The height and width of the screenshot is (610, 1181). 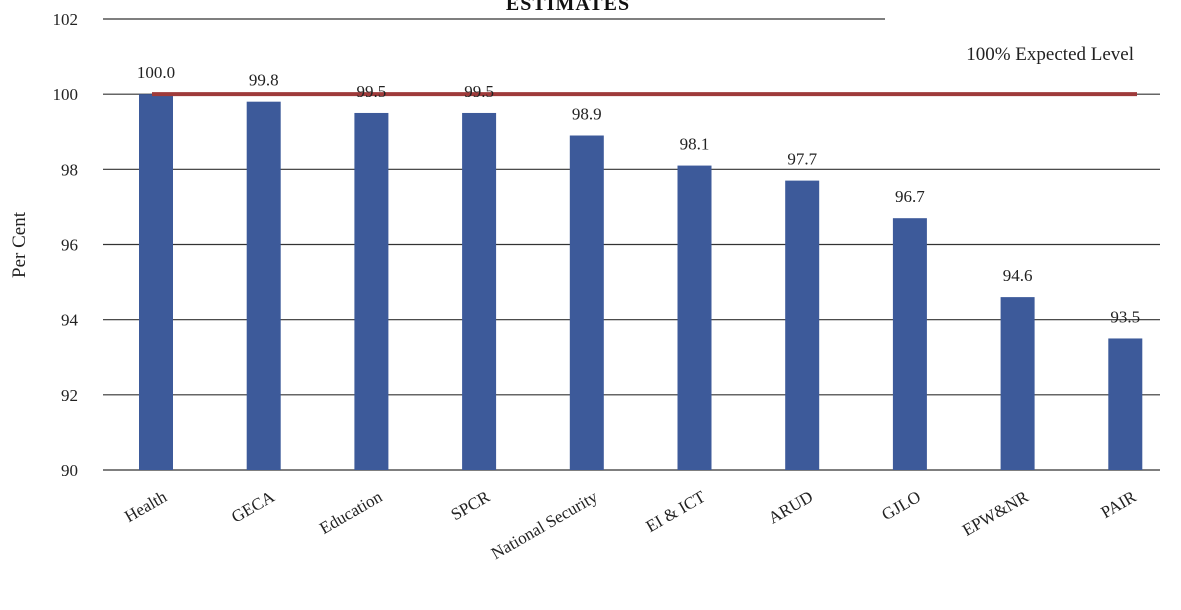 What do you see at coordinates (66, 19) in the screenshot?
I see `y-tick-label: 102` at bounding box center [66, 19].